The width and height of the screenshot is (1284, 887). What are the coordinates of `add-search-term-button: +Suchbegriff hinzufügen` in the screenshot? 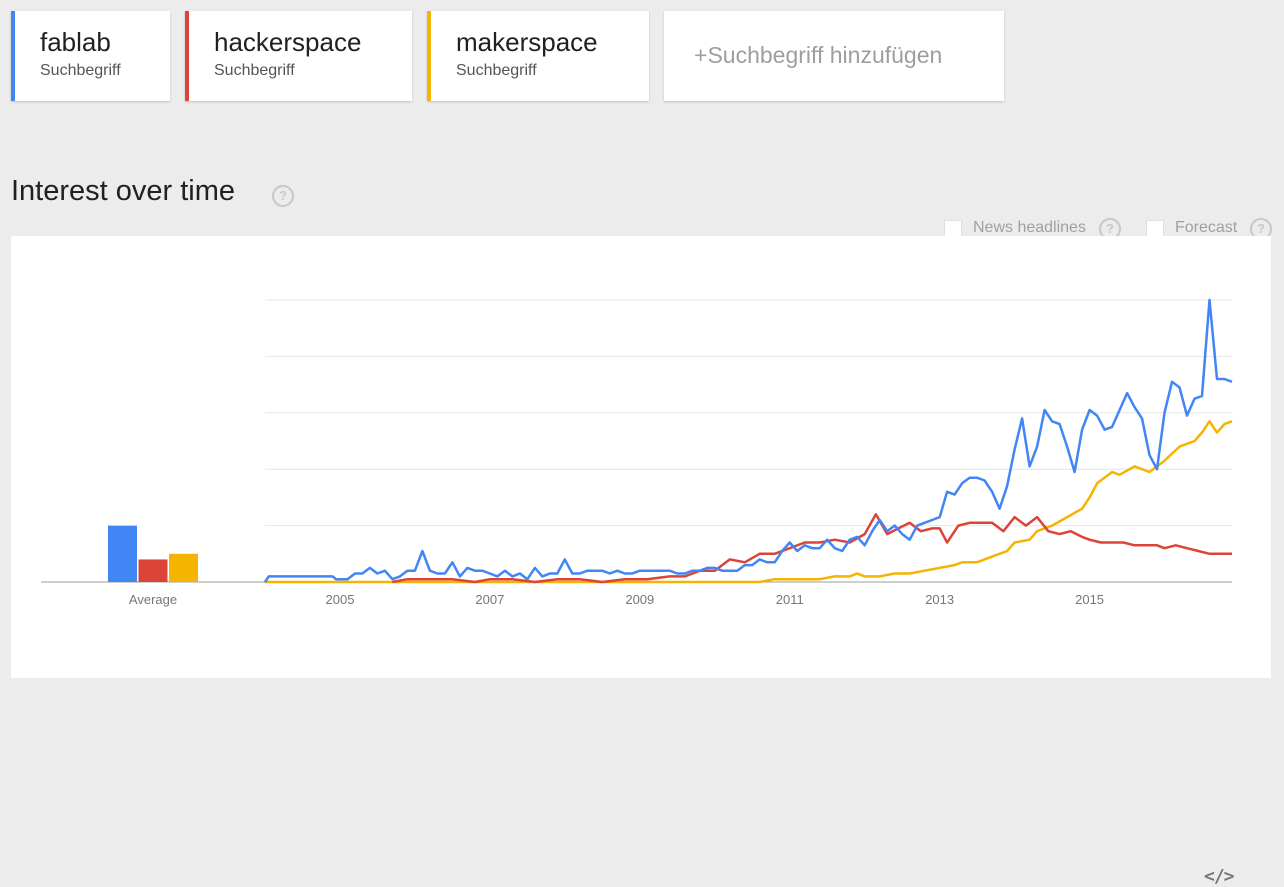 It's located at (834, 56).